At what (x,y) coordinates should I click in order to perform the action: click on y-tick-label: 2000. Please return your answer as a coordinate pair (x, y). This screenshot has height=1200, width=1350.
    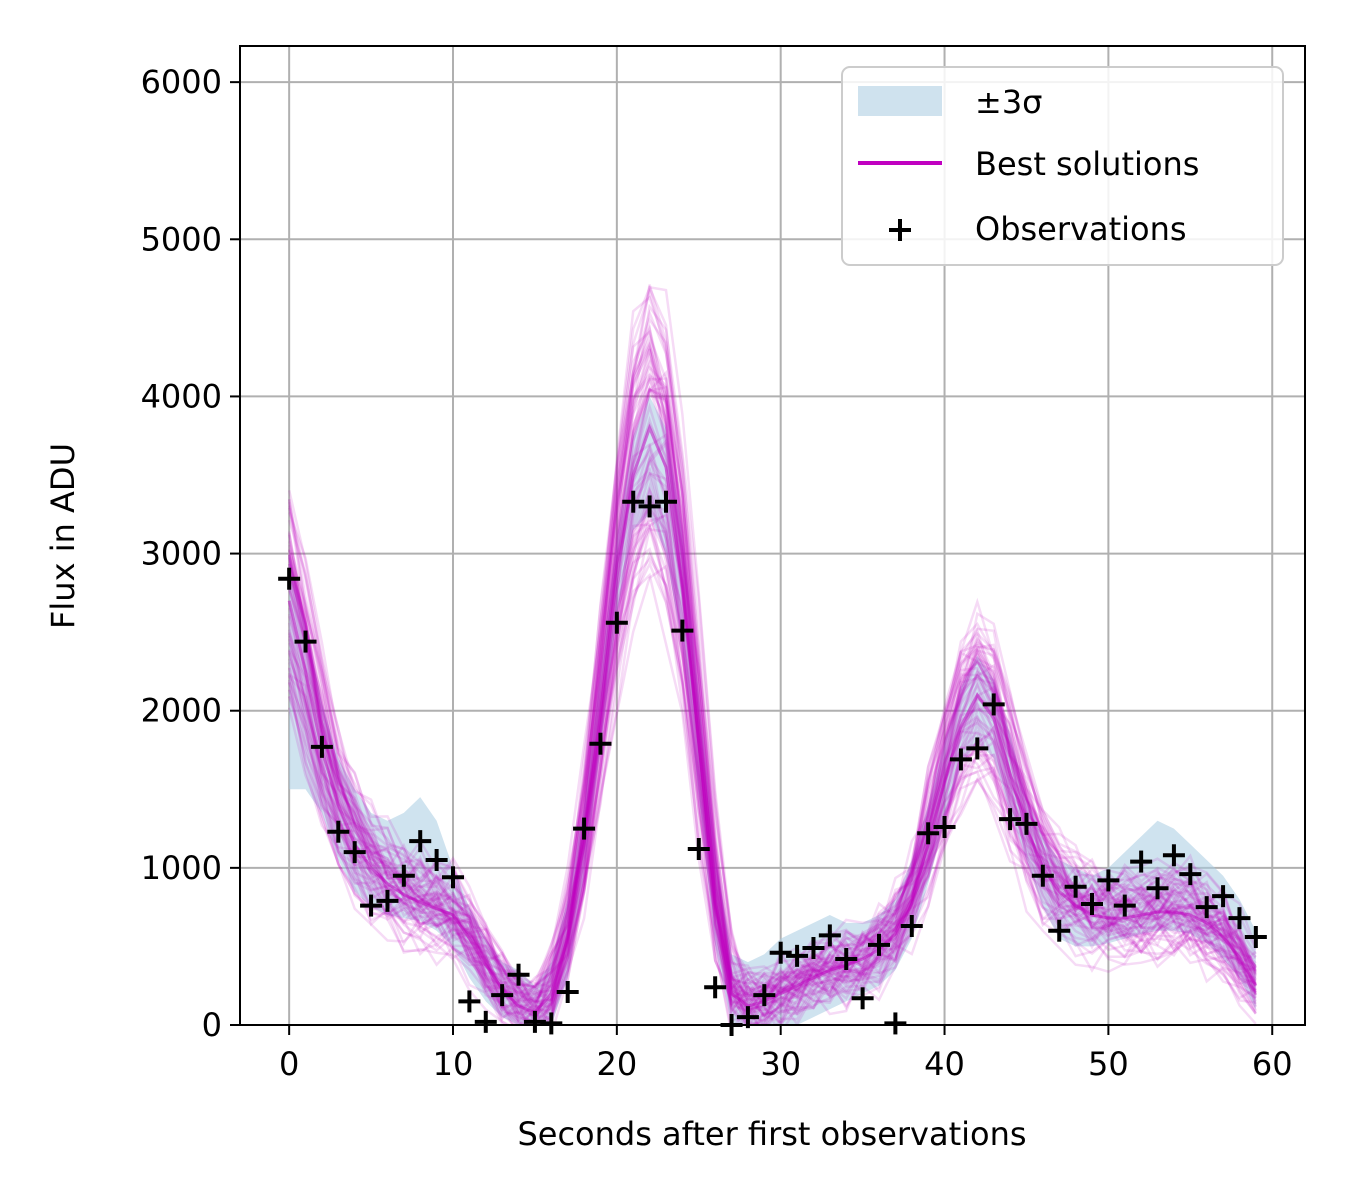
    Looking at the image, I should click on (181, 711).